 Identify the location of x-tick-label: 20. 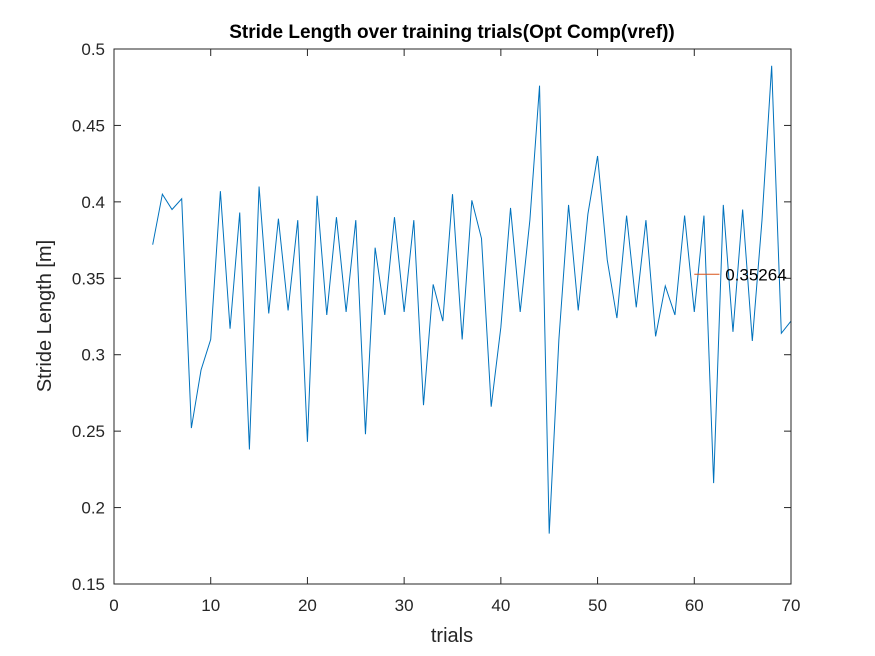
(307, 605).